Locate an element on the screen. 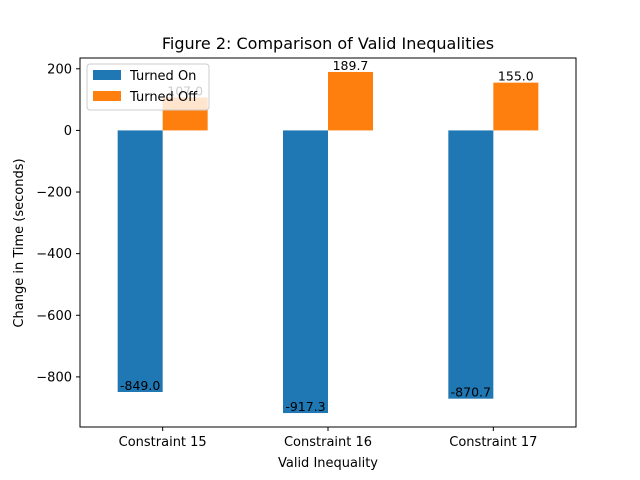 The width and height of the screenshot is (640, 480). y-tick-label: −400 is located at coordinates (54, 254).